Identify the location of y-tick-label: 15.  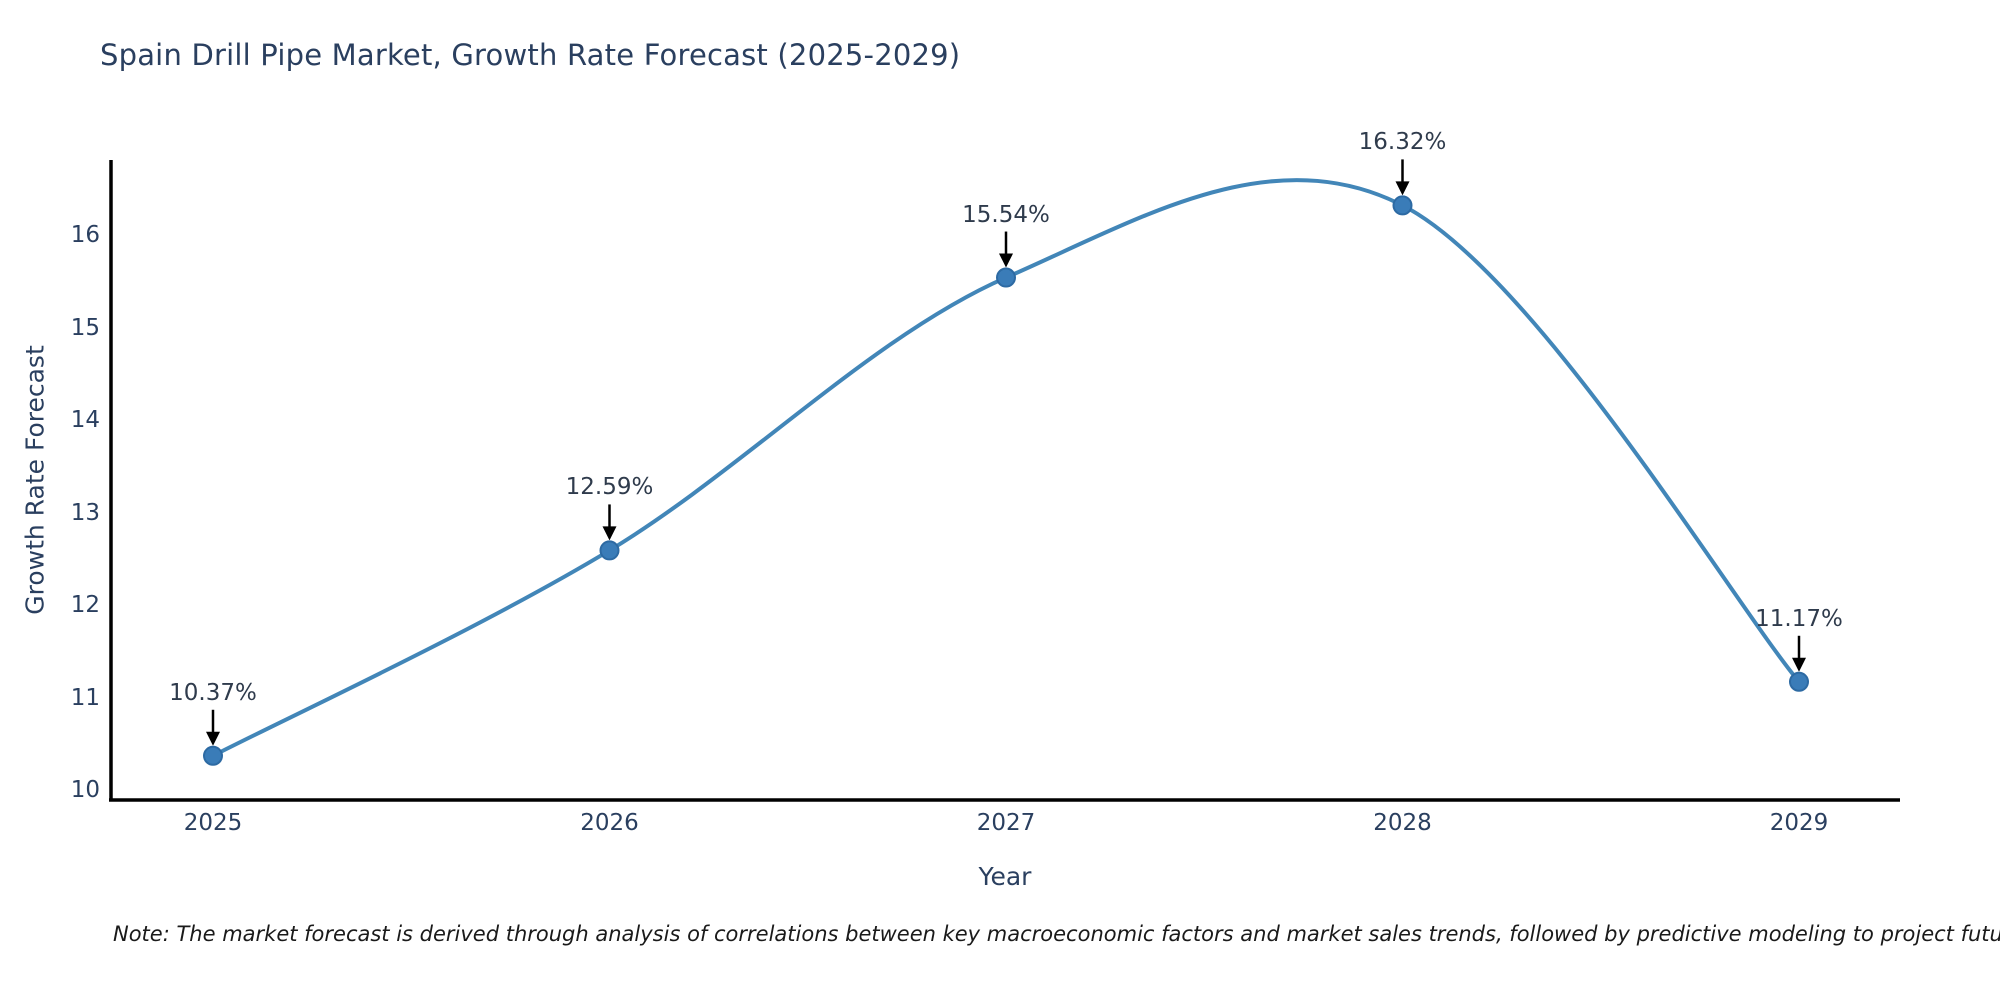
(85, 327).